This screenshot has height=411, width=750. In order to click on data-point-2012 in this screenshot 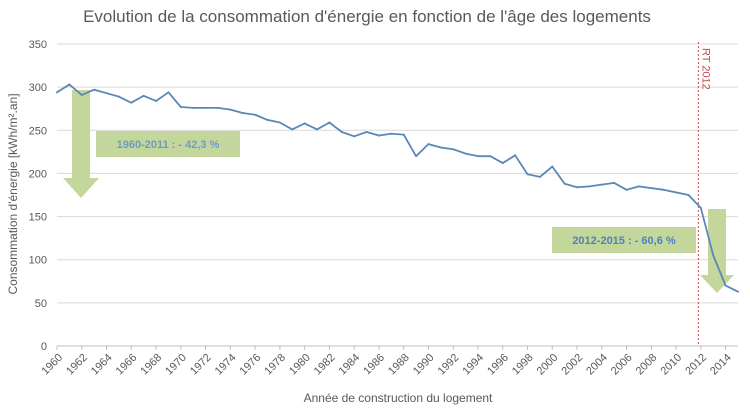, I will do `click(700, 207)`.